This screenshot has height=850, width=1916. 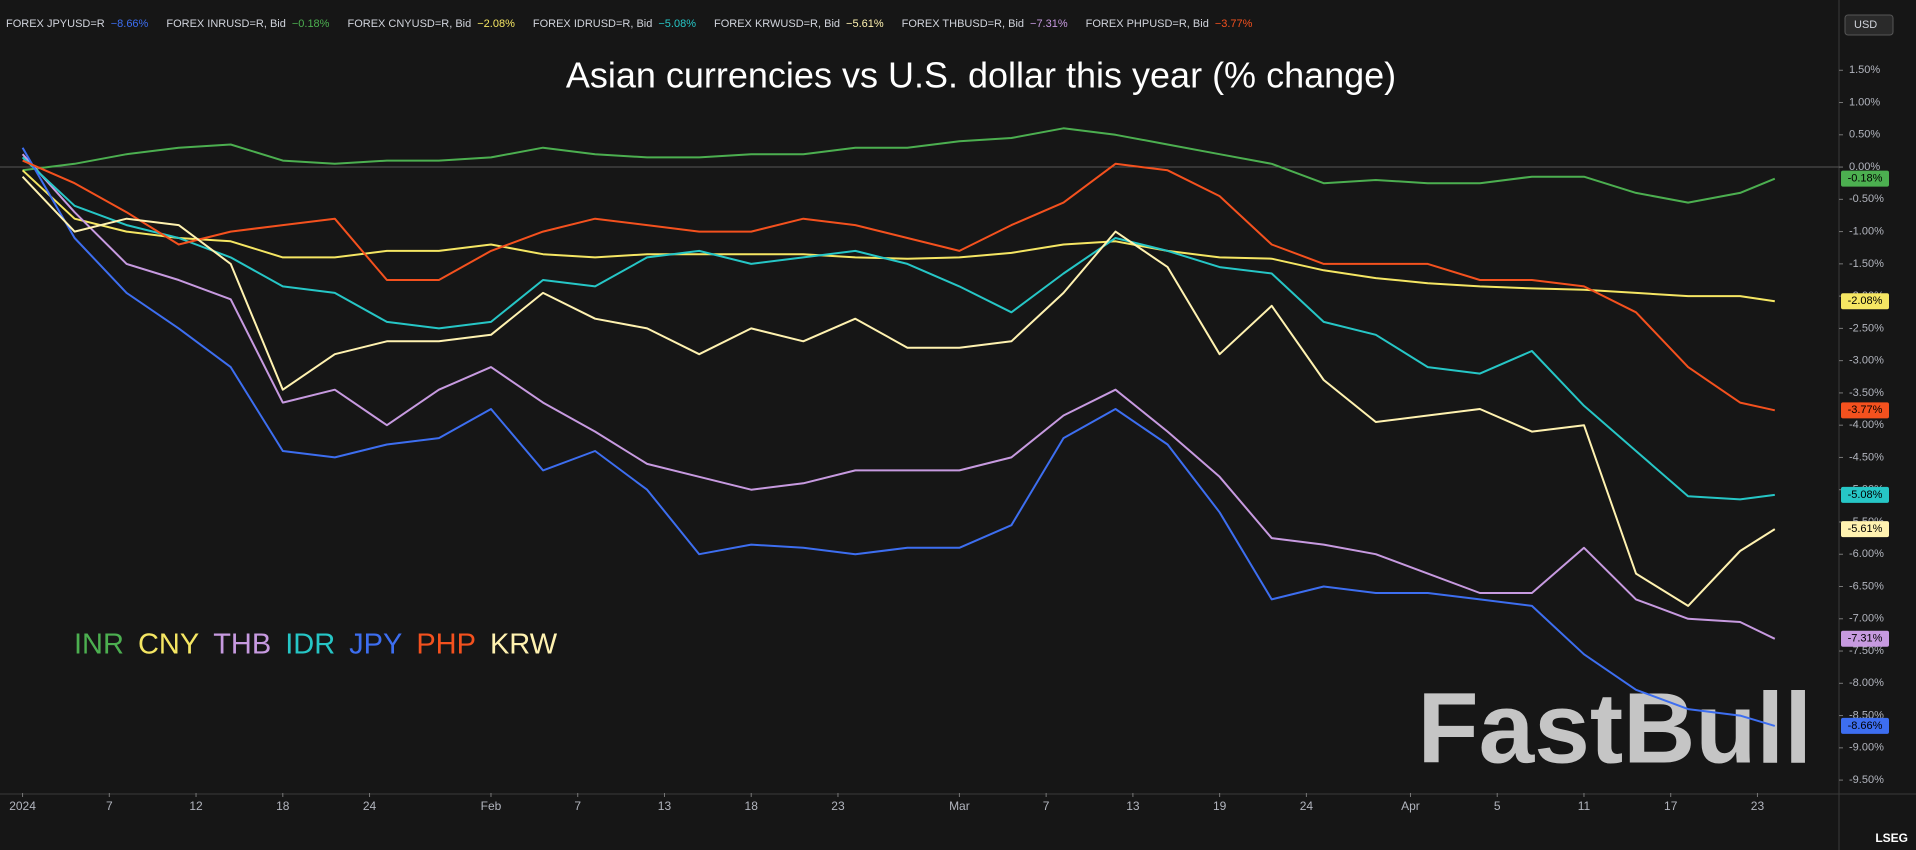 I want to click on end-label: -5.61%, so click(x=1865, y=529).